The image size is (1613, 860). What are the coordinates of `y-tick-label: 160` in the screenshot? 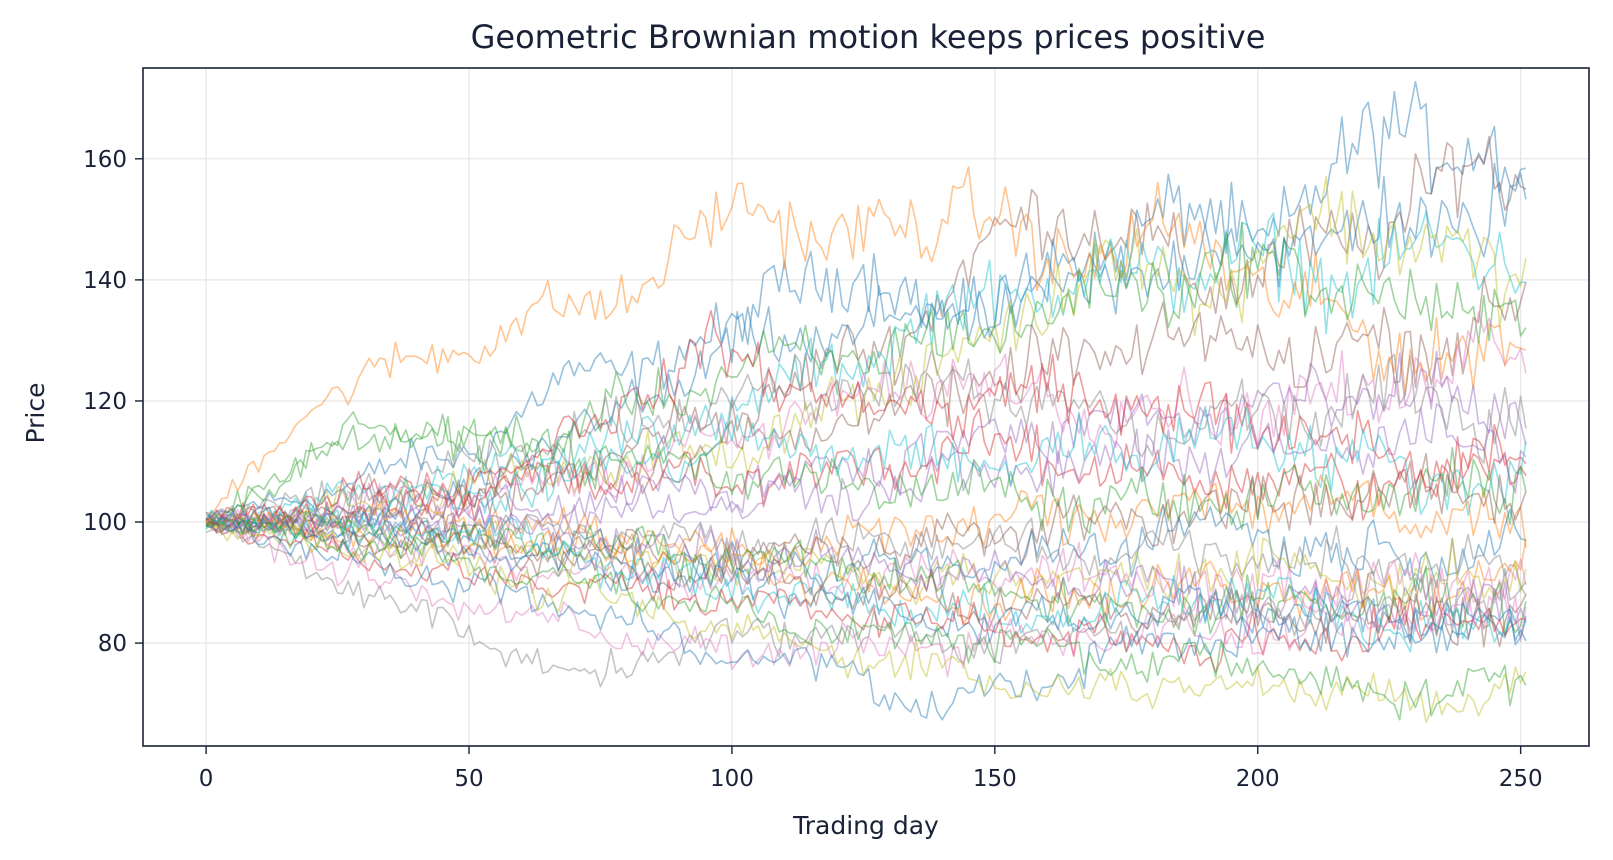 It's located at (105, 160).